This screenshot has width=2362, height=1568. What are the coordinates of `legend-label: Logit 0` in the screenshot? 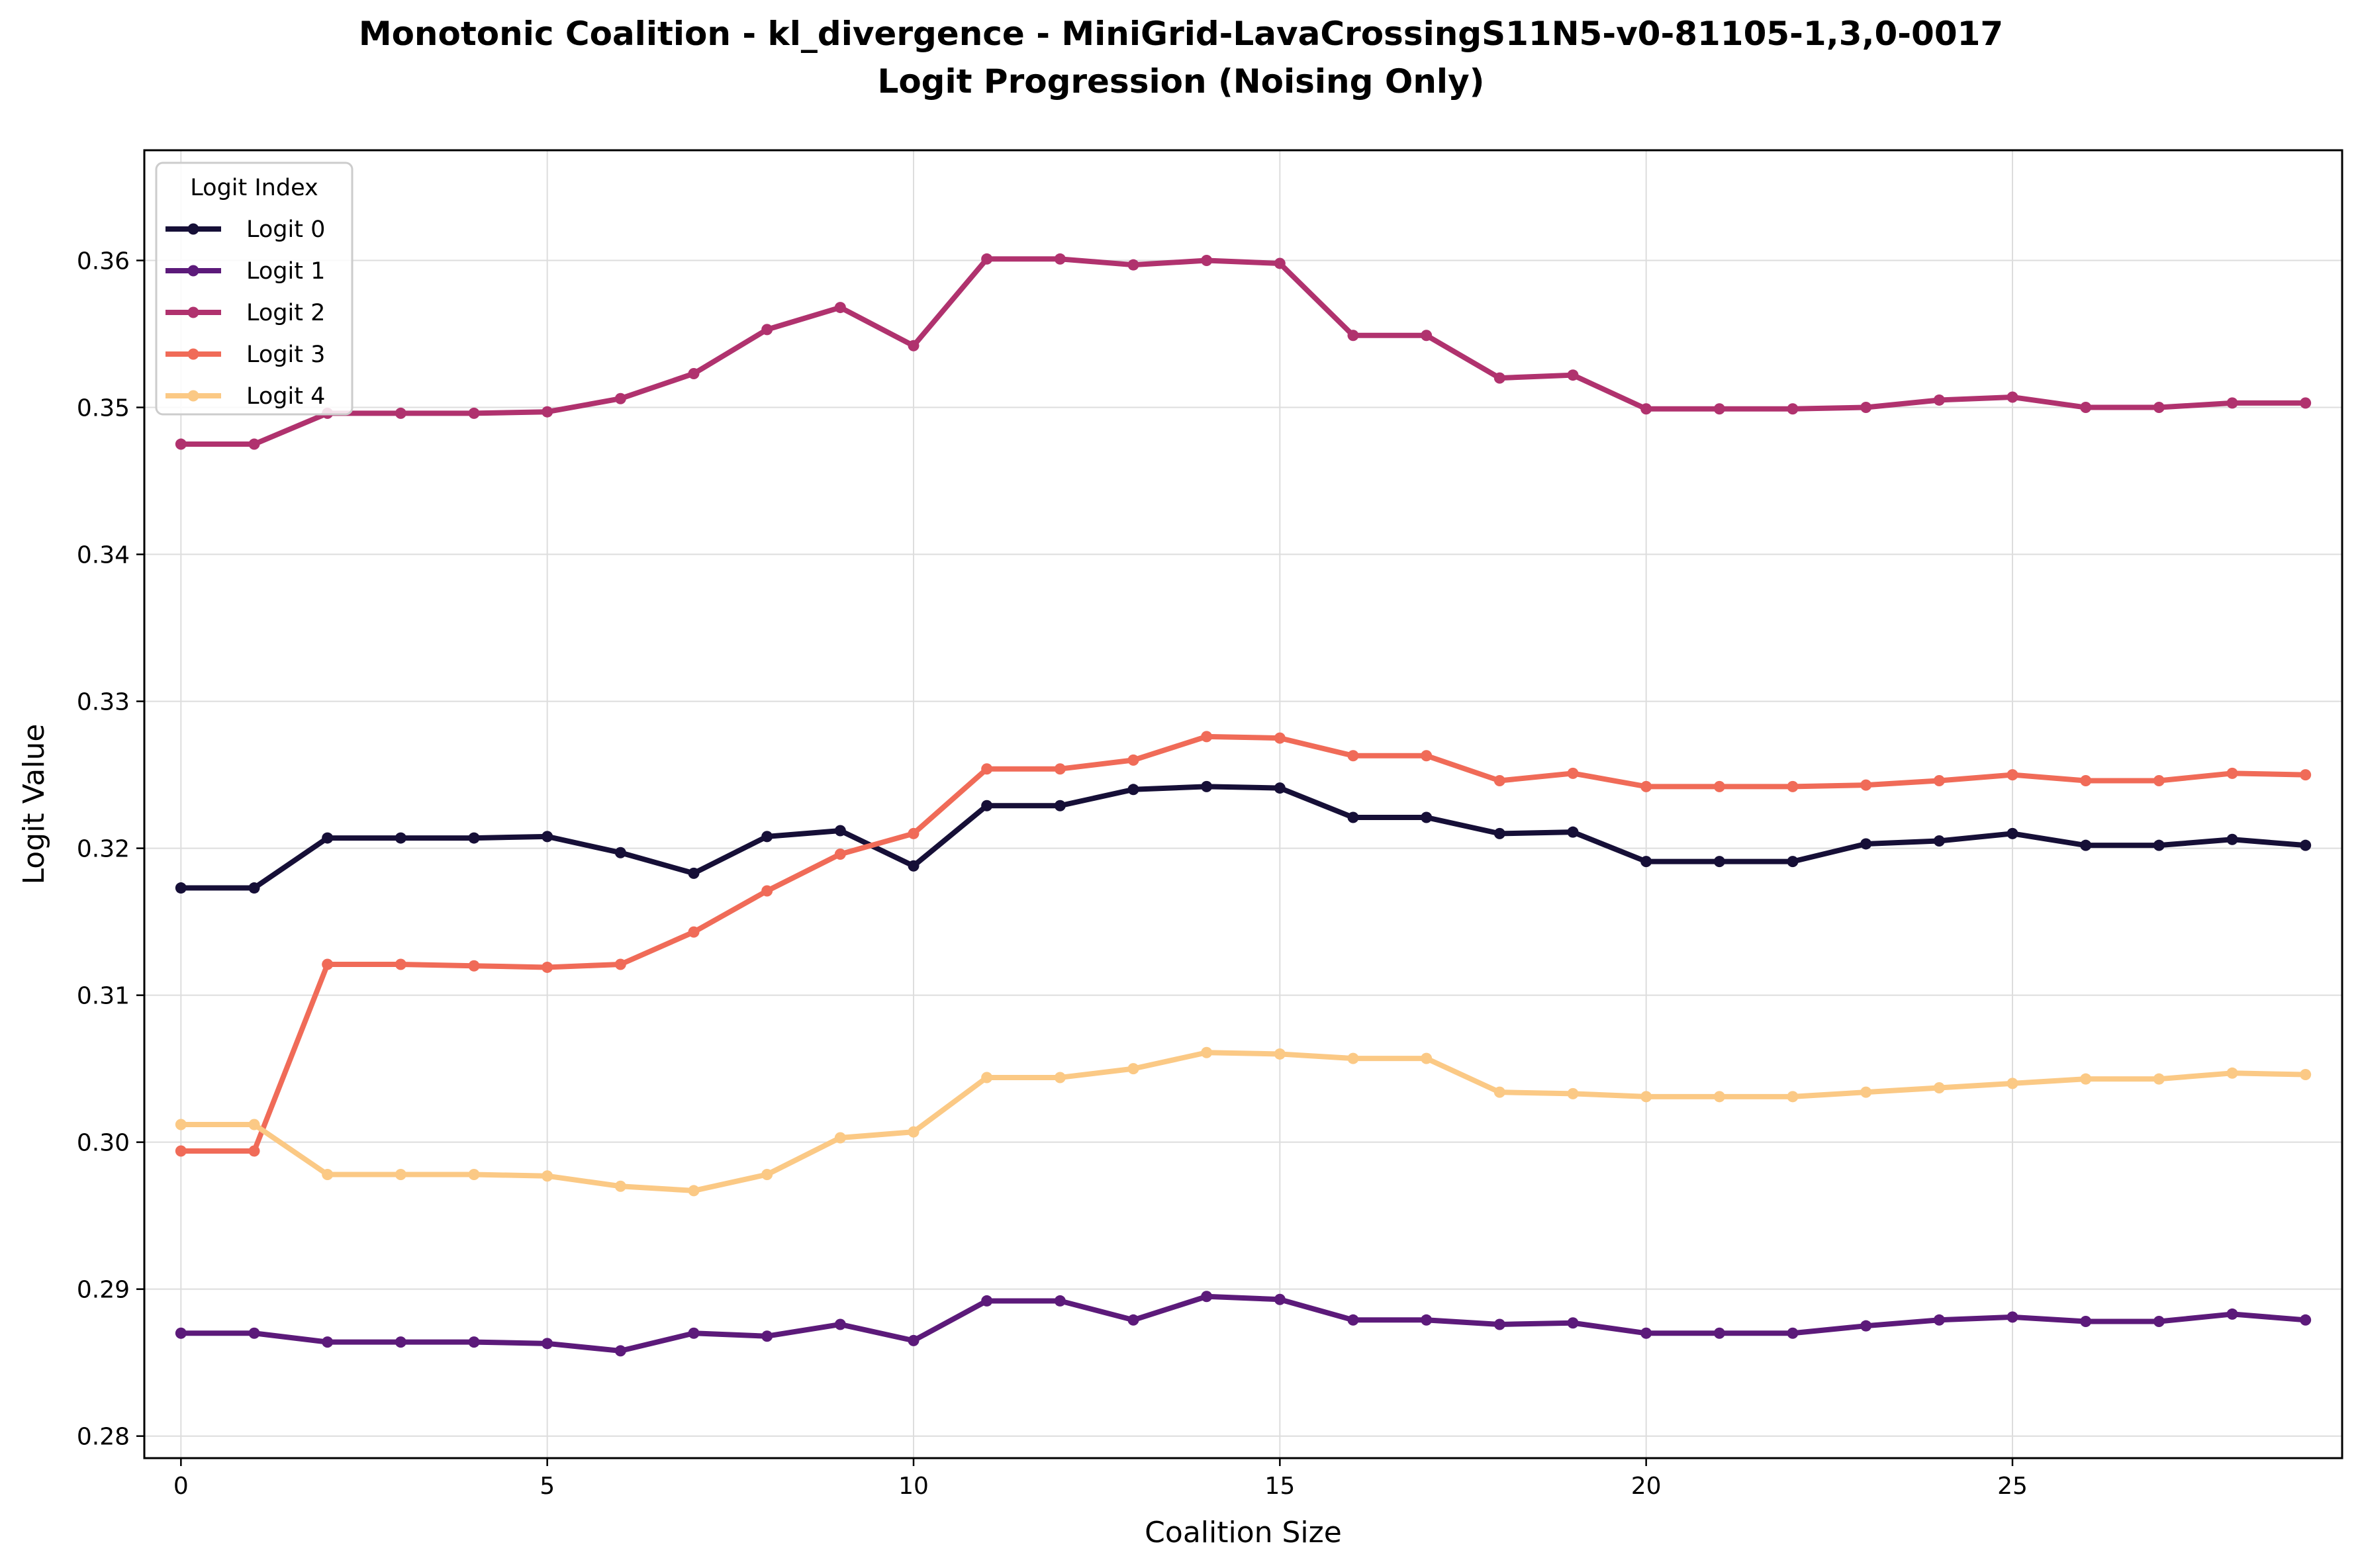 It's located at (285, 229).